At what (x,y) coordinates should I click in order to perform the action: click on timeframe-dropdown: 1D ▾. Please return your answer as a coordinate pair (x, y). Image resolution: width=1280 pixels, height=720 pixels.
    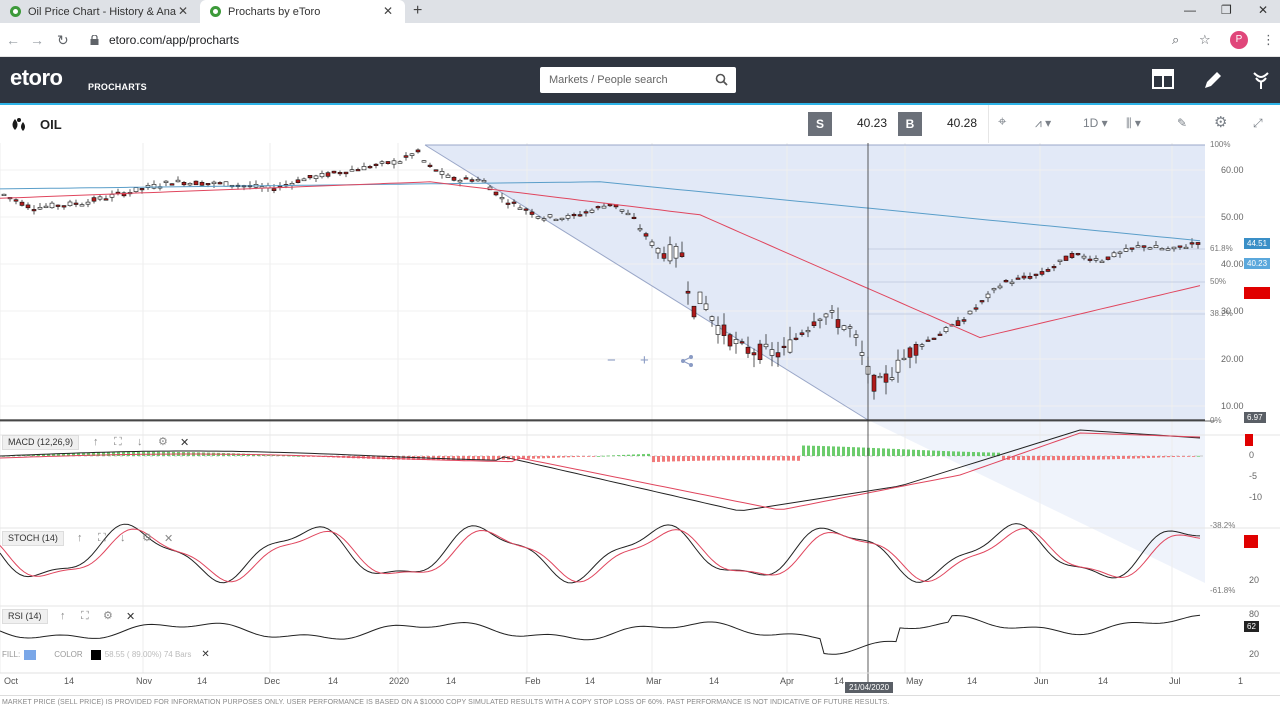
    Looking at the image, I should click on (1095, 123).